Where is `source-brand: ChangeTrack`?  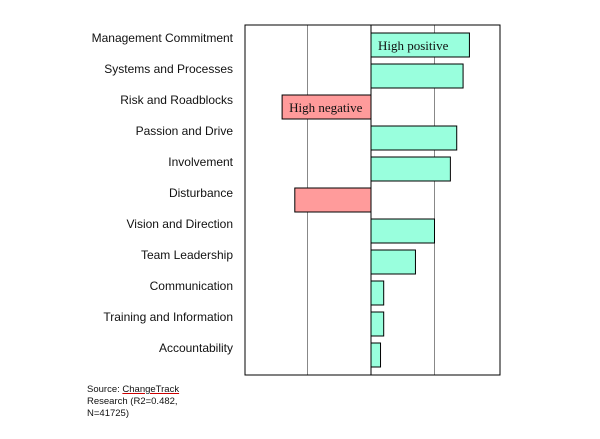 source-brand: ChangeTrack is located at coordinates (151, 389).